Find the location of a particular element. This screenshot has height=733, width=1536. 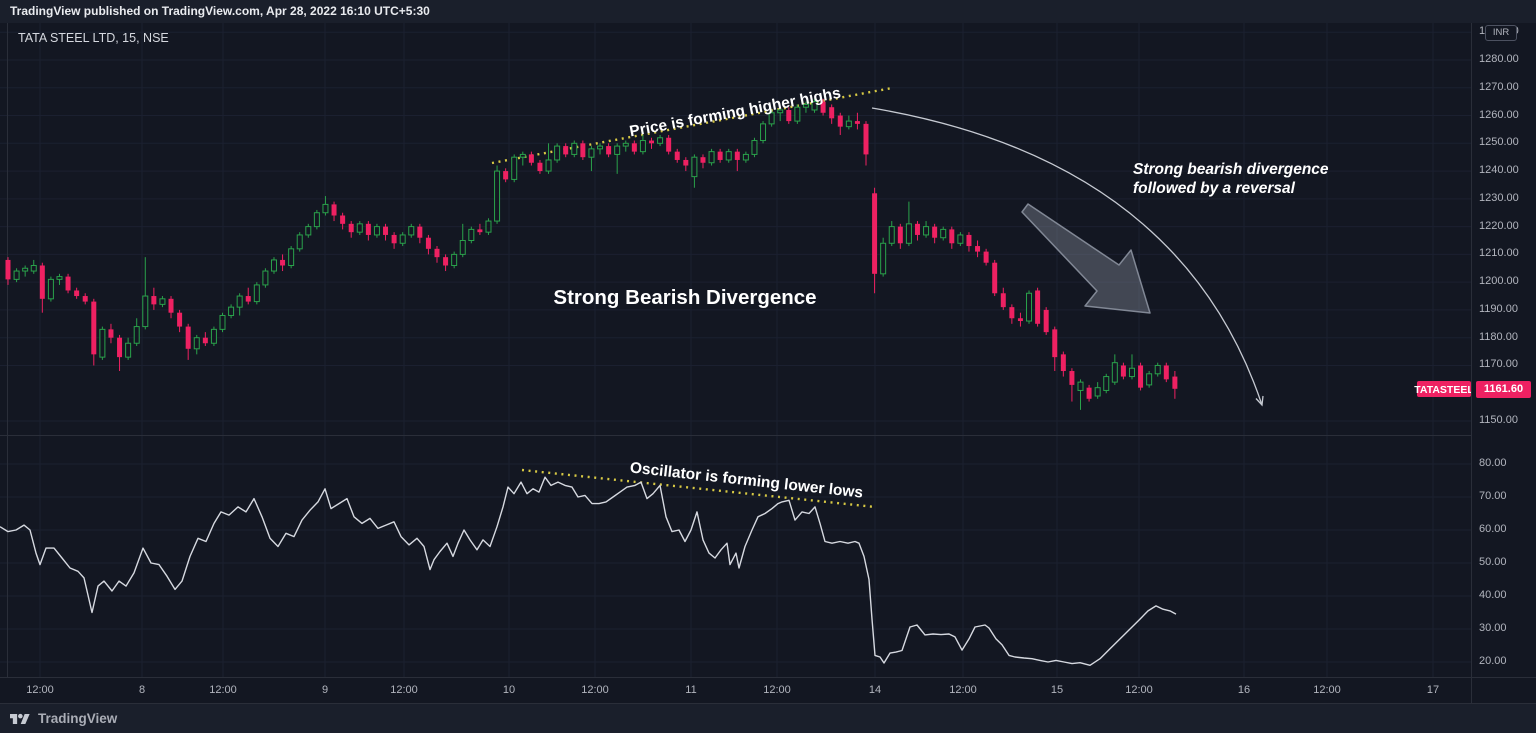

annotation-lower-lows: Oscillator is forming lower lows is located at coordinates (746, 480).